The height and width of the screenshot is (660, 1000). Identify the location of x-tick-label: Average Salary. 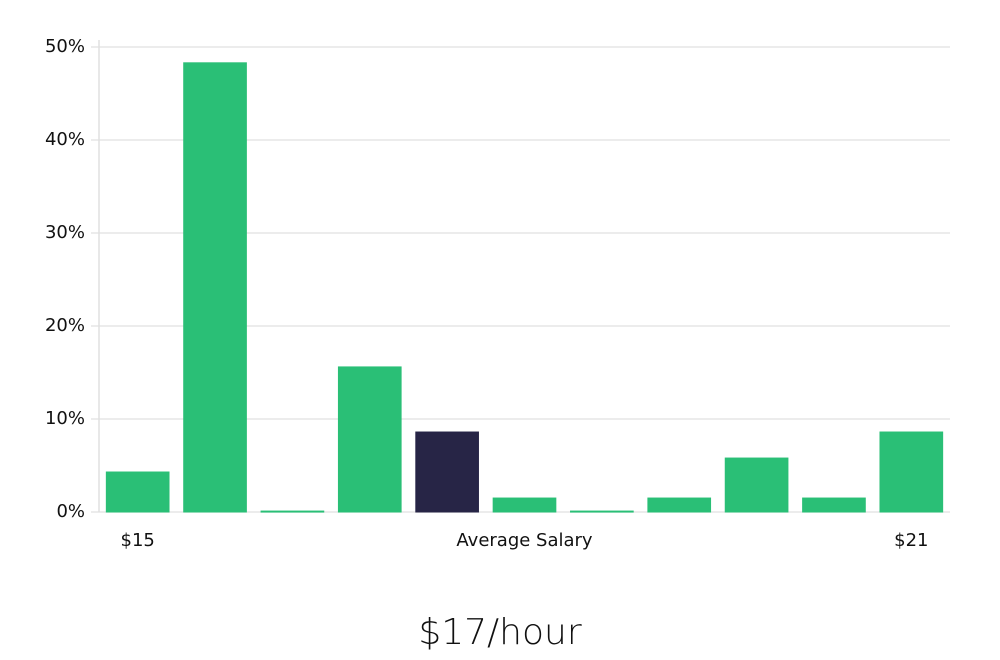
(524, 540).